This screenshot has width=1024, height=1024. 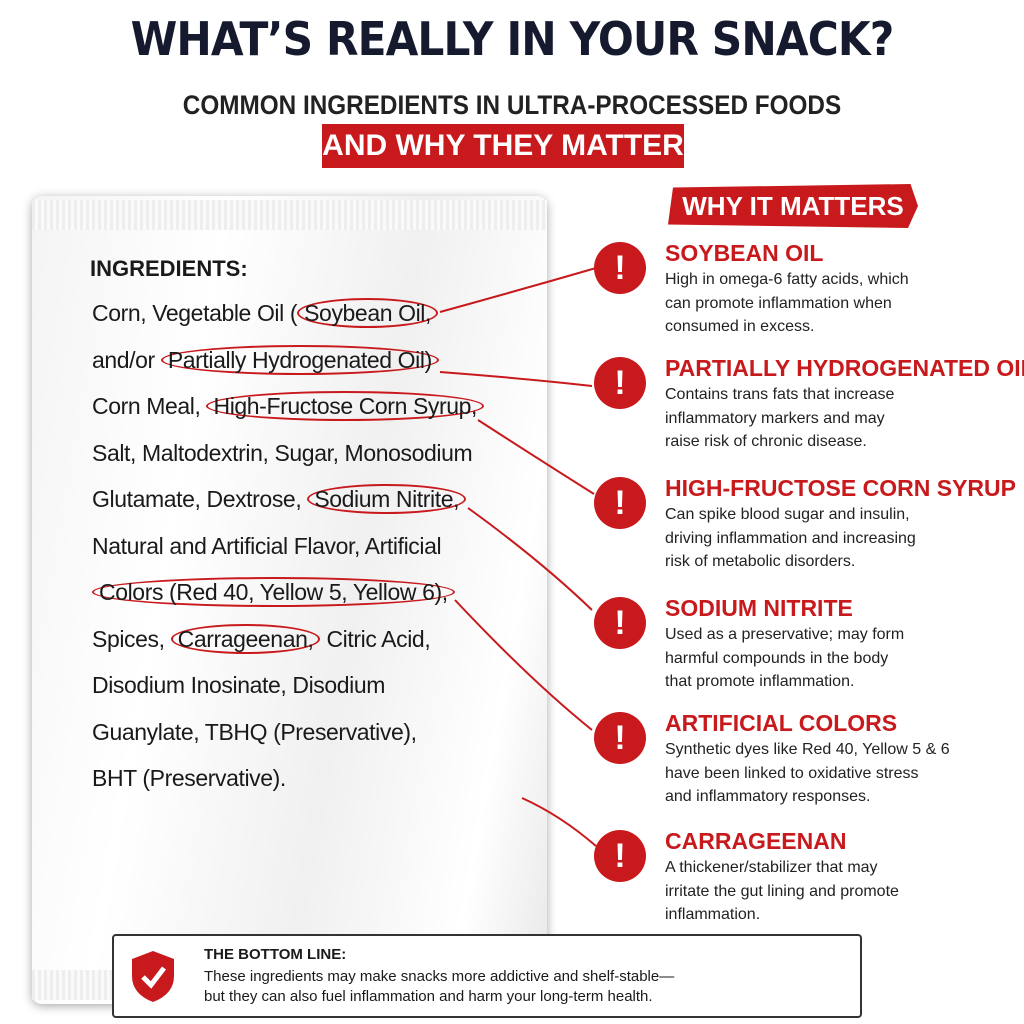 What do you see at coordinates (744, 253) in the screenshot?
I see `item-title: SOYBEAN OIL` at bounding box center [744, 253].